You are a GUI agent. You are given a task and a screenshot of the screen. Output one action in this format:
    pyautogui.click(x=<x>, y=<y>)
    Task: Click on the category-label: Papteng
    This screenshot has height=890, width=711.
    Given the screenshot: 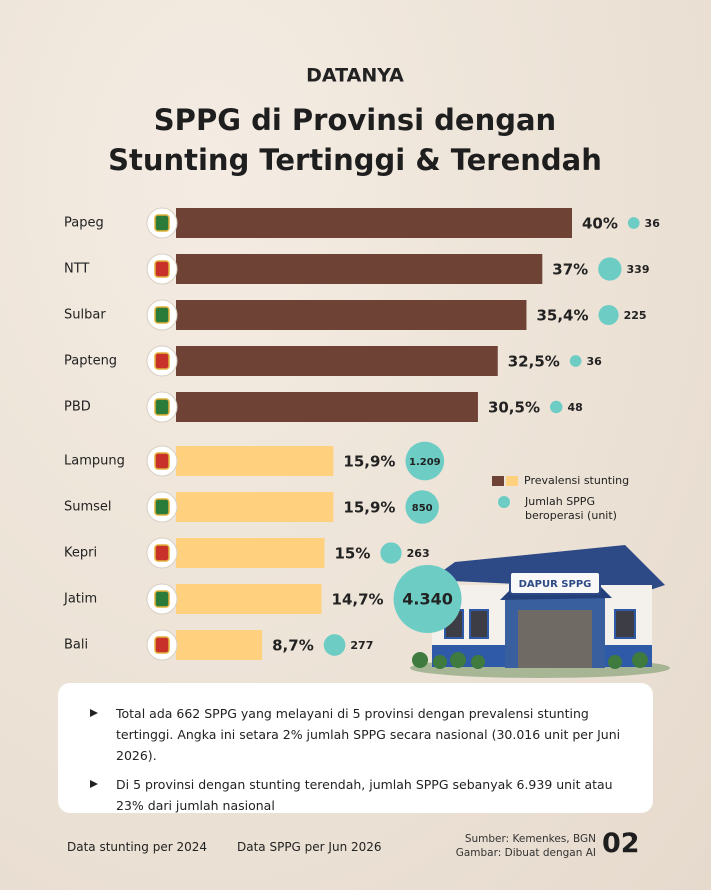 What is the action you would take?
    pyautogui.click(x=90, y=361)
    